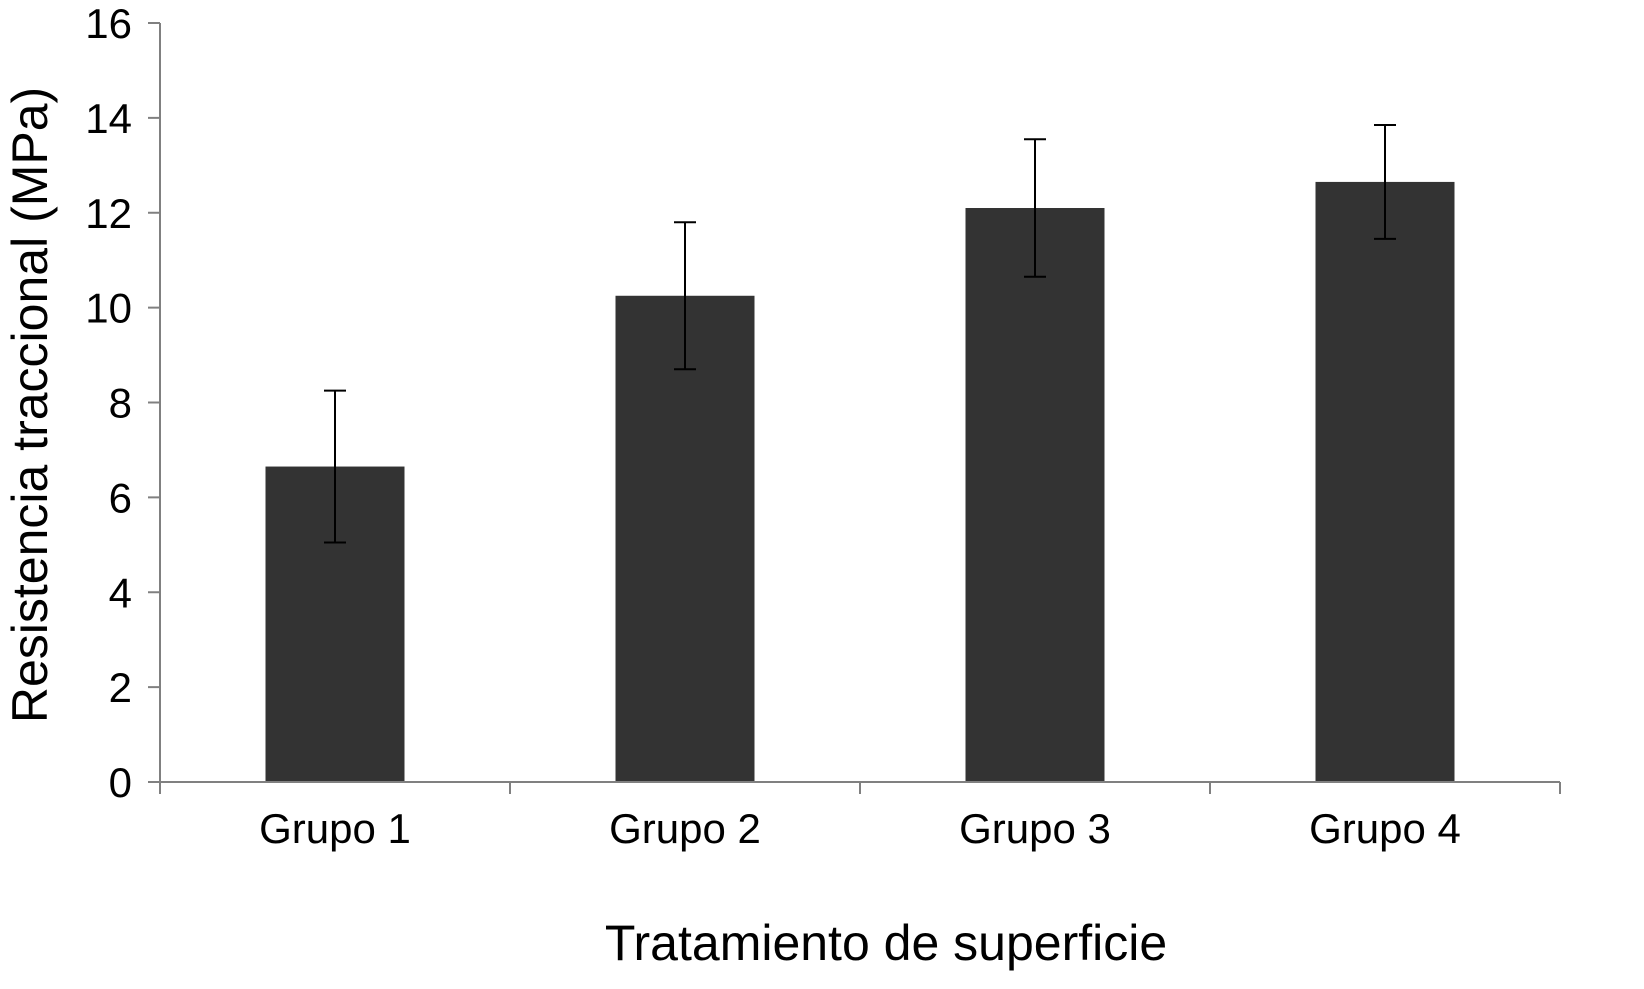 The image size is (1644, 989). What do you see at coordinates (685, 828) in the screenshot?
I see `x-tick-label: Grupo 2` at bounding box center [685, 828].